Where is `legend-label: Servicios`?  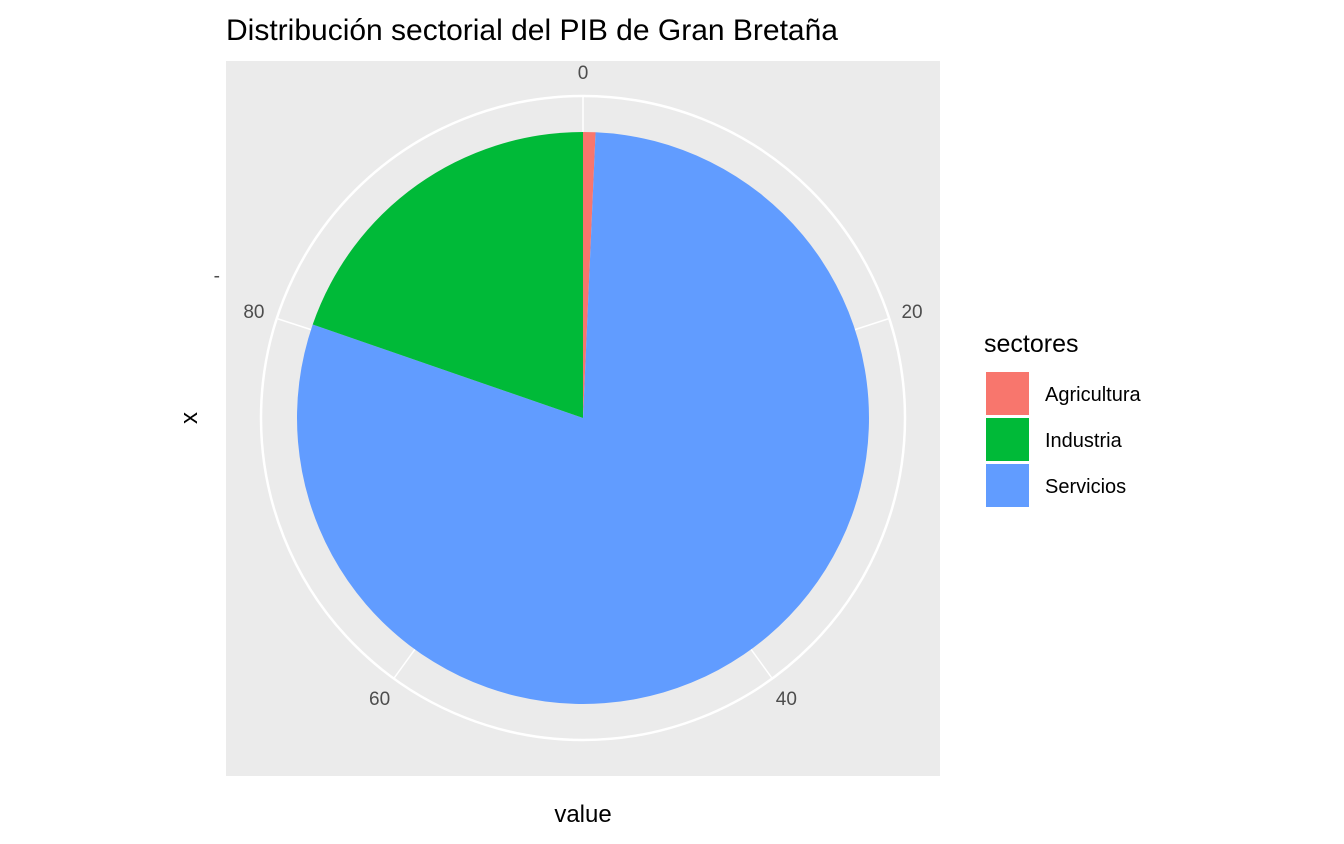
legend-label: Servicios is located at coordinates (1085, 487).